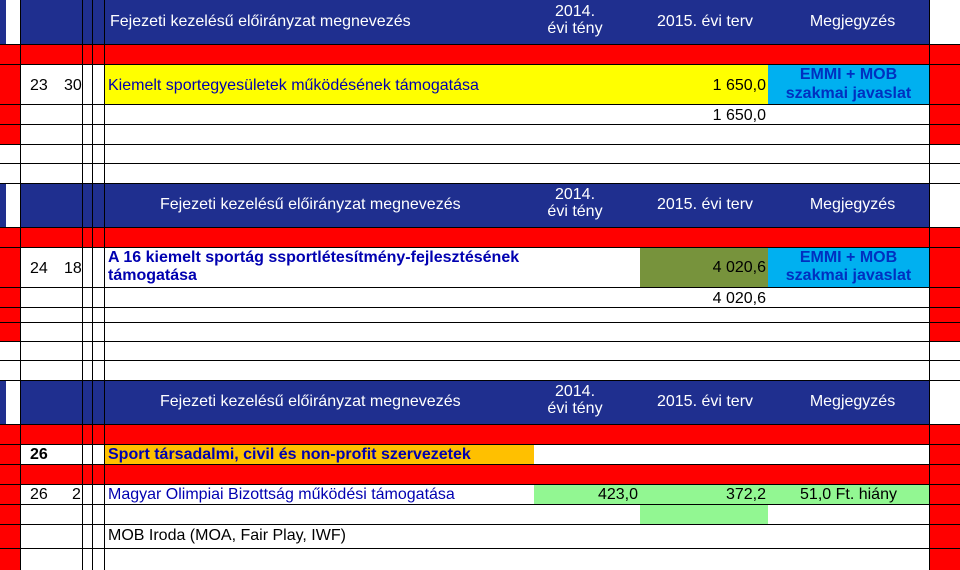 Image resolution: width=960 pixels, height=570 pixels. Describe the element at coordinates (73, 85) in the screenshot. I see `col-b: 30` at that location.